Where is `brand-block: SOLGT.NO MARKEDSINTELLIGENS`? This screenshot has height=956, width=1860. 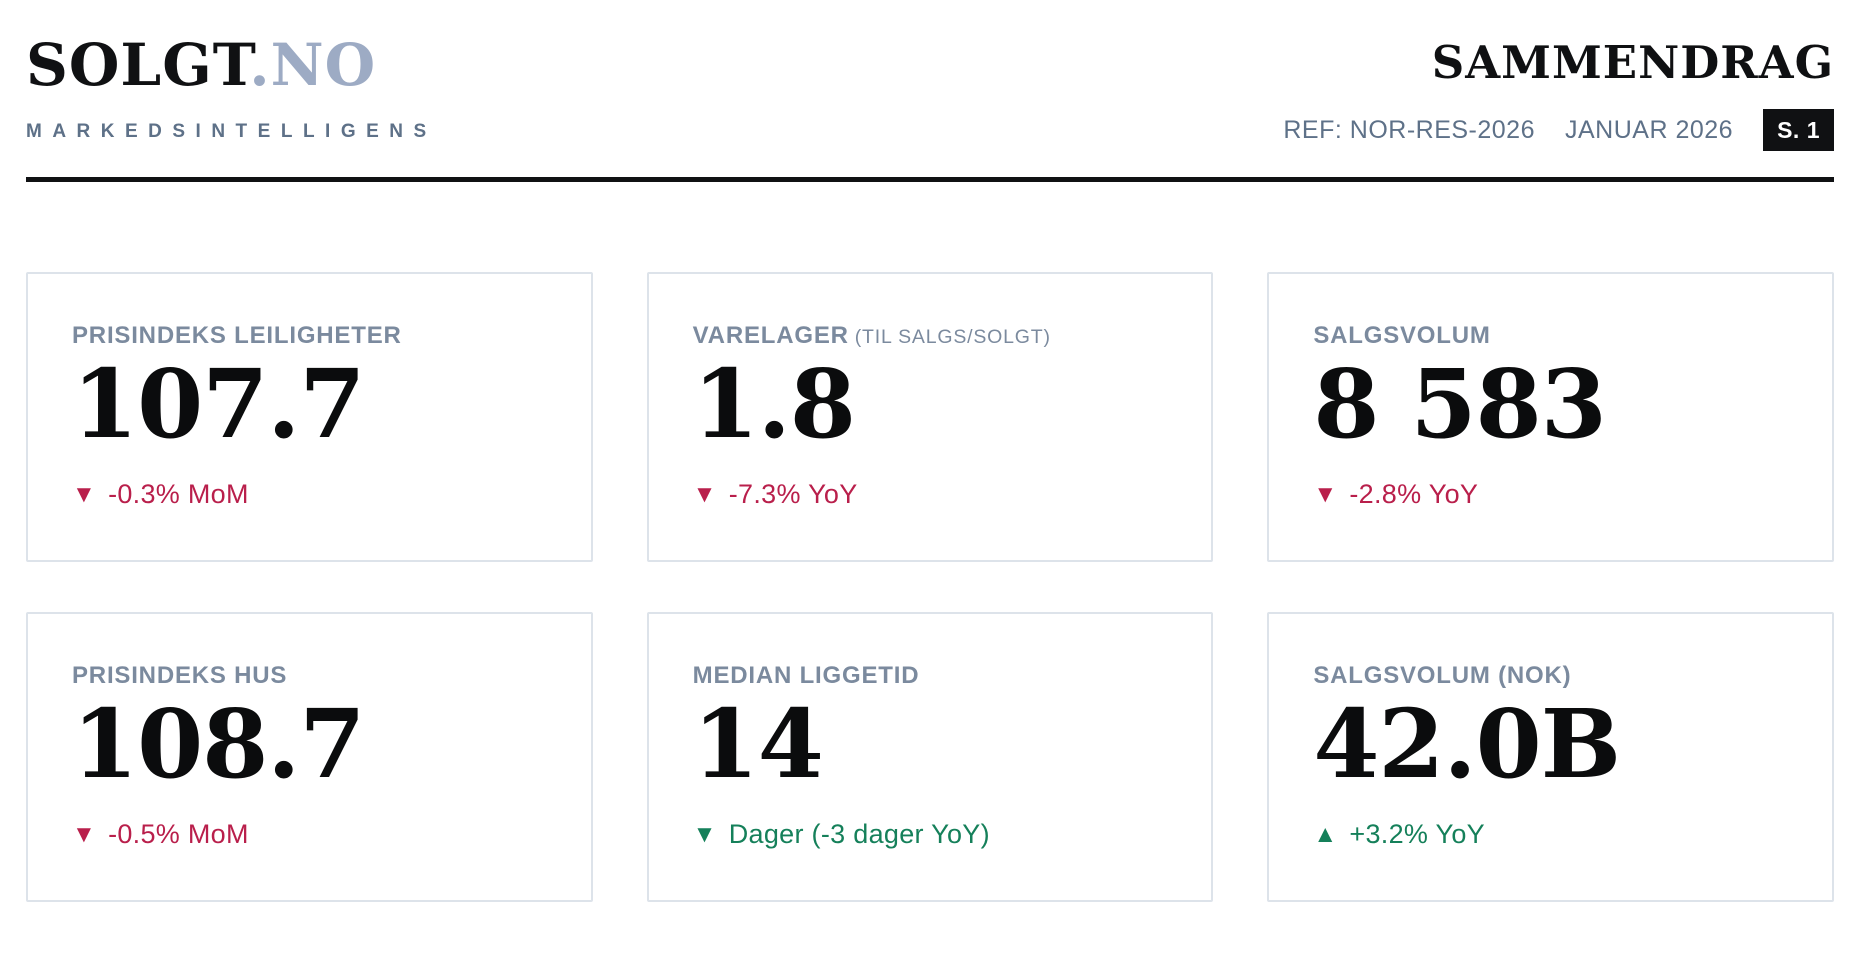
brand-block: SOLGT.NO MARKEDSINTELLIGENS is located at coordinates (231, 89).